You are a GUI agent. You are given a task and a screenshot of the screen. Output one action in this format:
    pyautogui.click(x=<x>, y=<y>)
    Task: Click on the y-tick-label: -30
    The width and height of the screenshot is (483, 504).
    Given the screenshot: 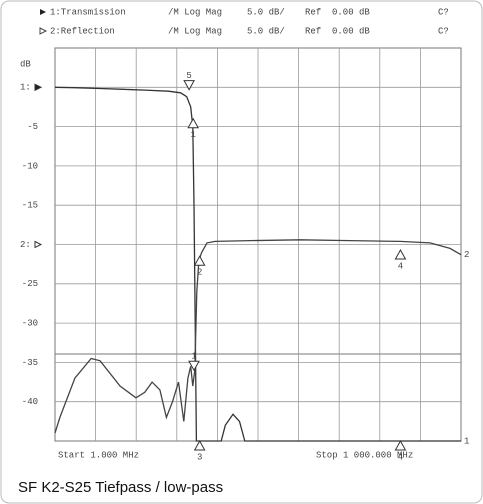 What is the action you would take?
    pyautogui.click(x=30, y=323)
    